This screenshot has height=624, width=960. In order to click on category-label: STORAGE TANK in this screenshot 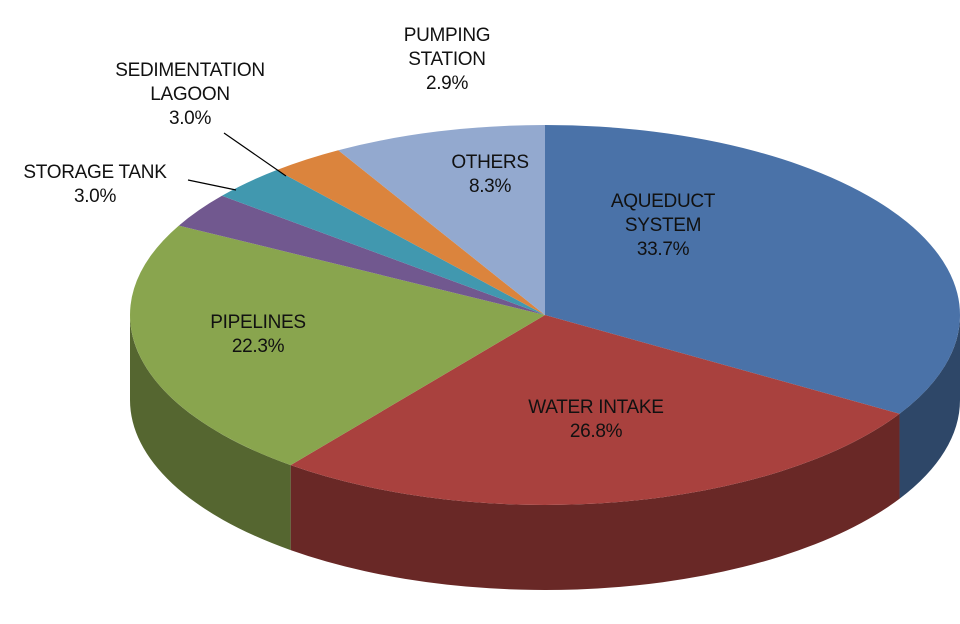, I will do `click(95, 172)`.